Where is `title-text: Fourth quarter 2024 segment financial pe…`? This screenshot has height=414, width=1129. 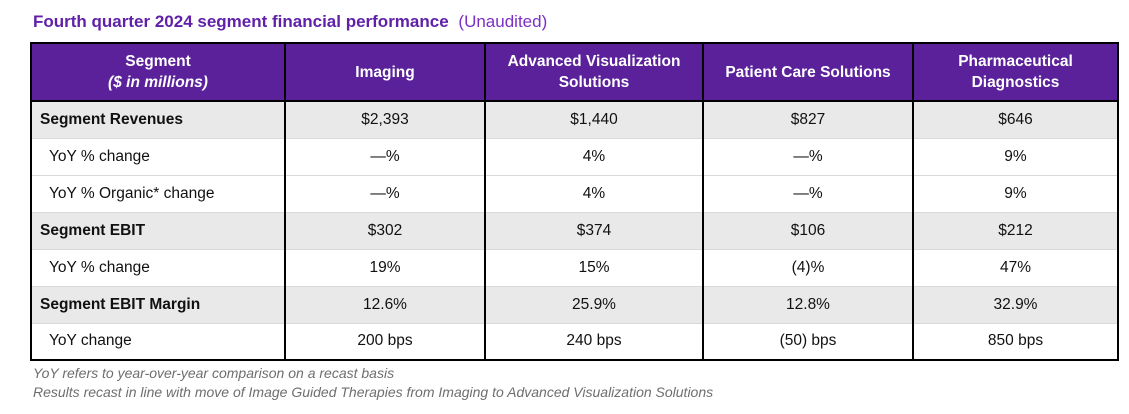 title-text: Fourth quarter 2024 segment financial pe… is located at coordinates (241, 21).